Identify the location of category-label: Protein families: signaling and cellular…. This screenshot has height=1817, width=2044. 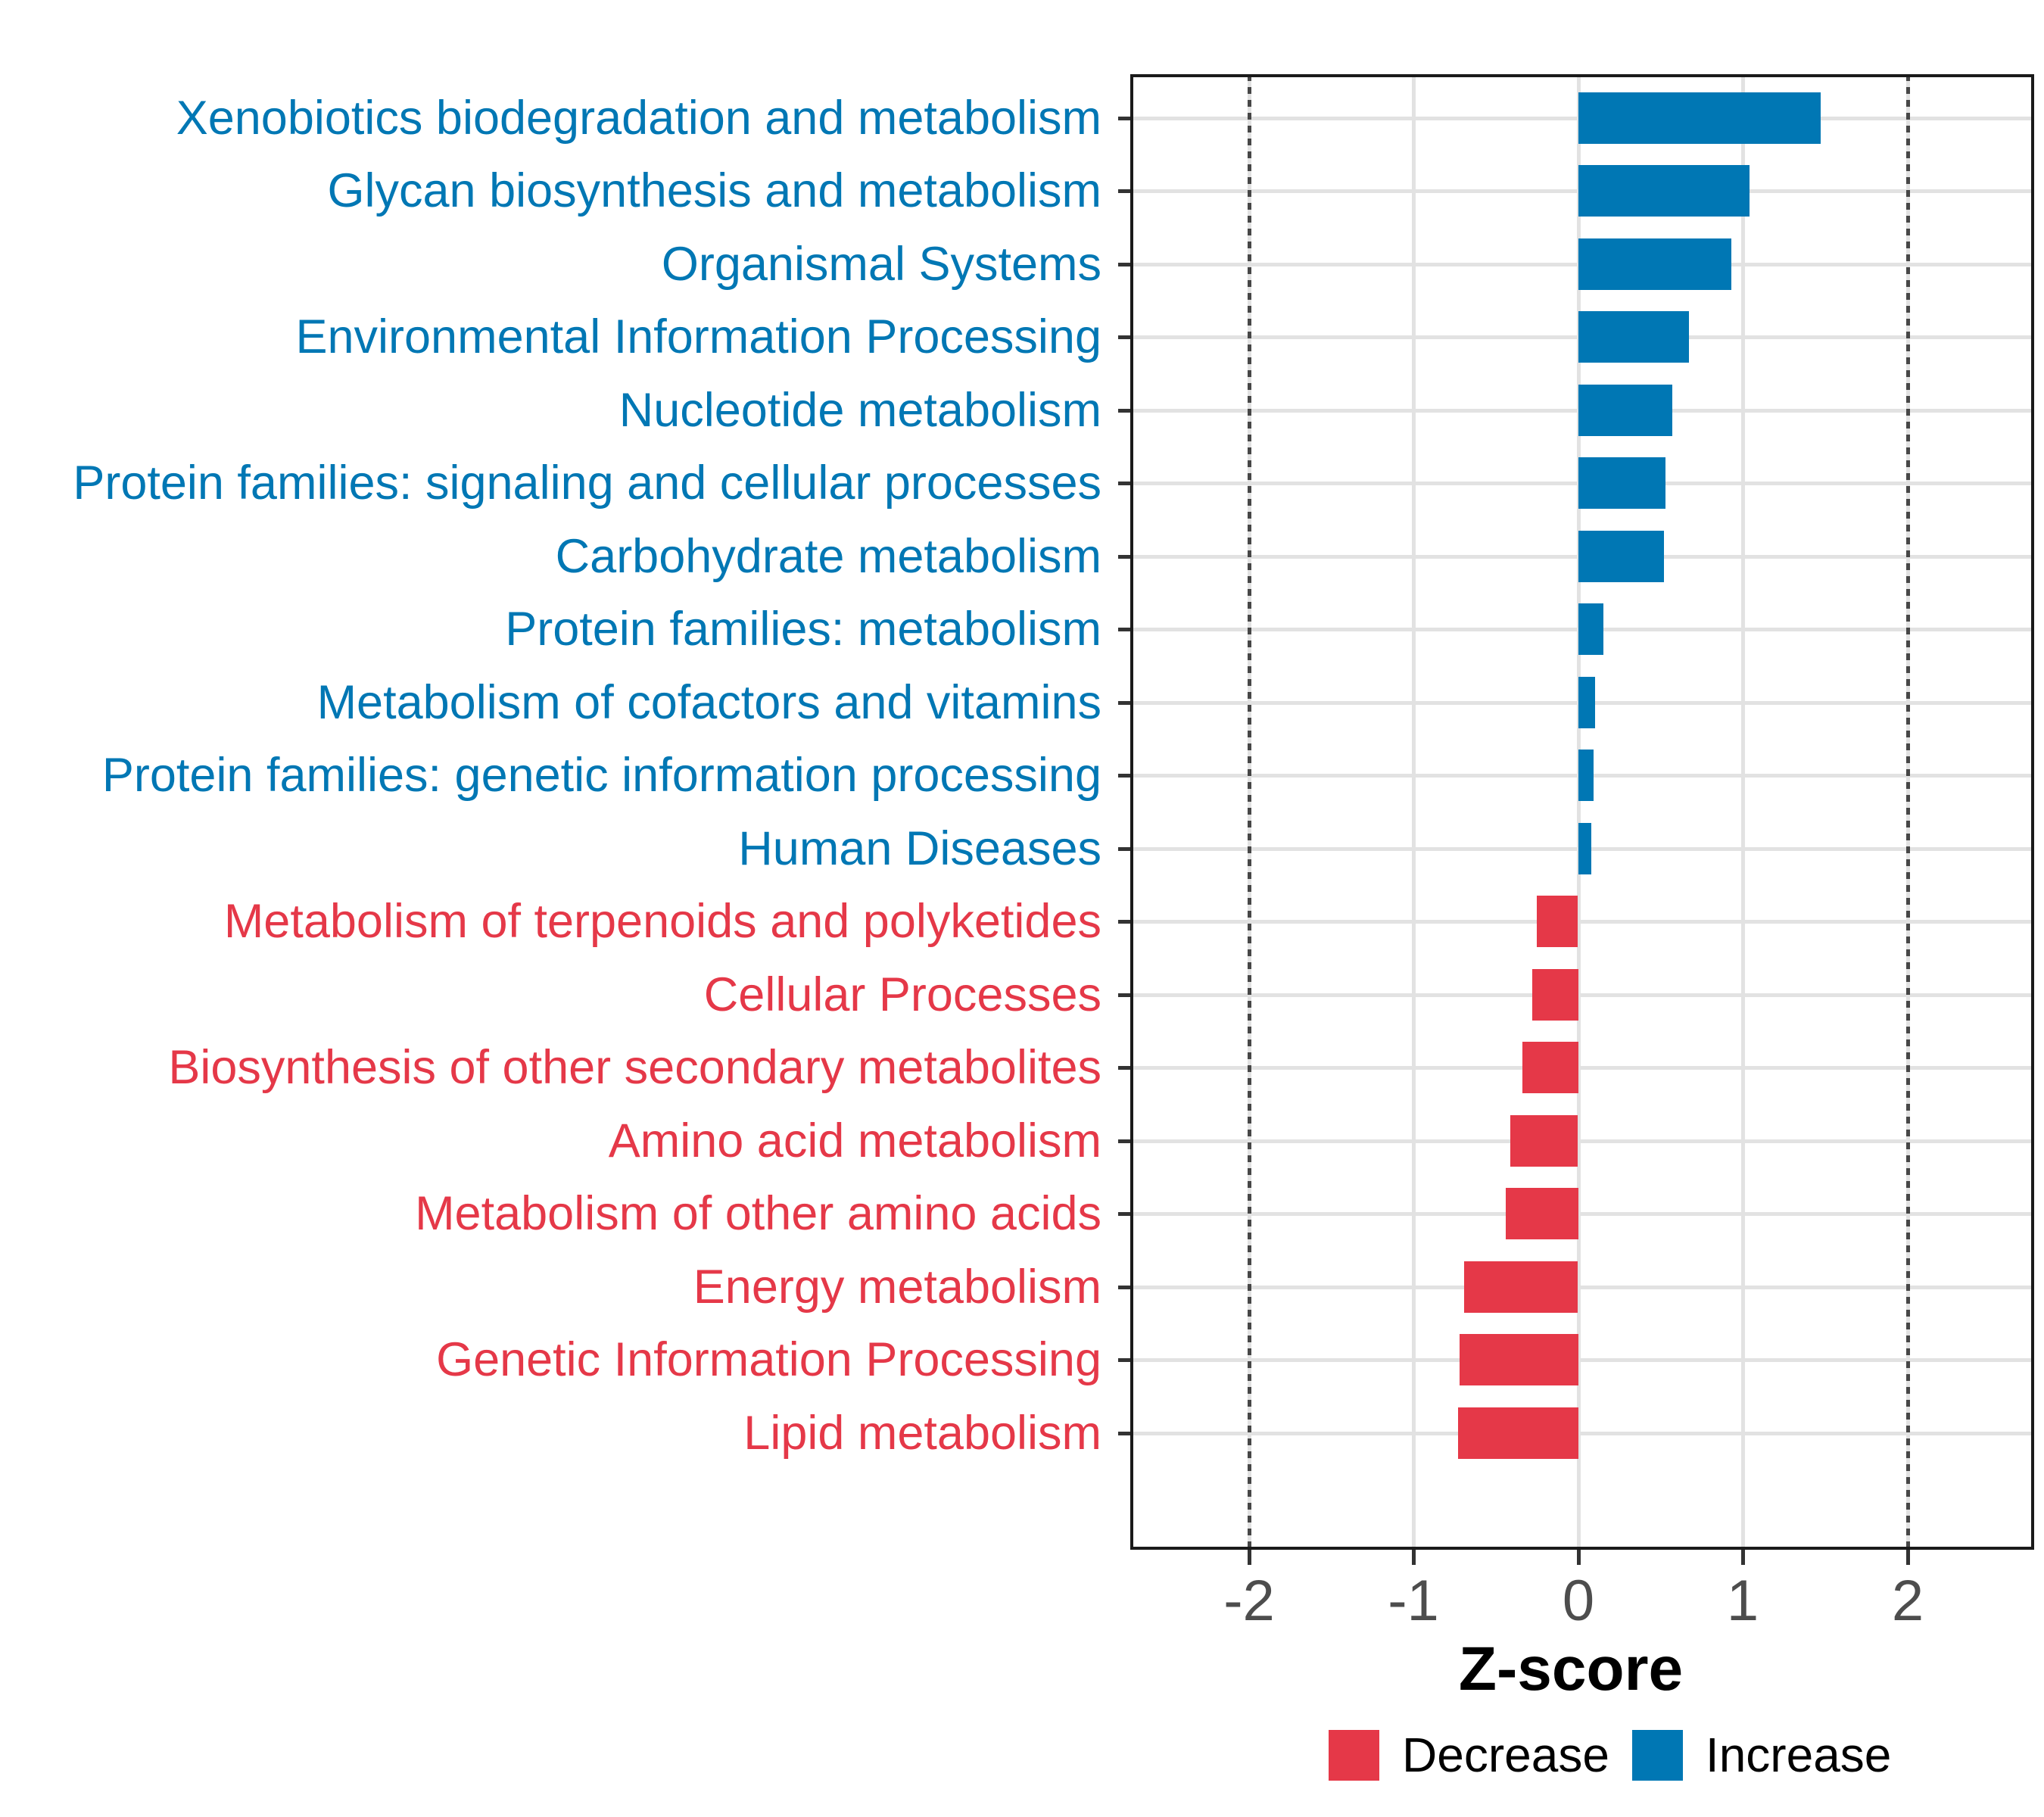
(587, 483).